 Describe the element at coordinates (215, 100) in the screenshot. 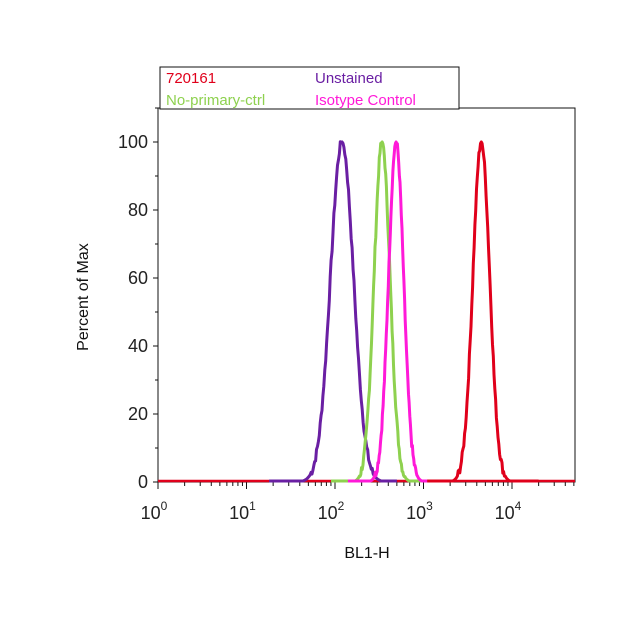

I see `legend-item-no-primary-ctrl: No-primary-ctrl` at that location.